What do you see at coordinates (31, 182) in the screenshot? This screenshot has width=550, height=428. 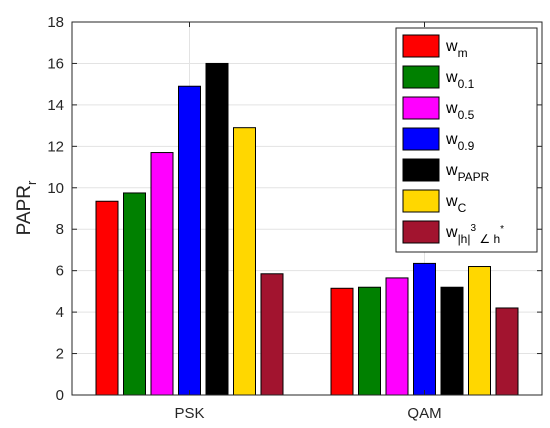 I see `y-axis-label-sub: r` at bounding box center [31, 182].